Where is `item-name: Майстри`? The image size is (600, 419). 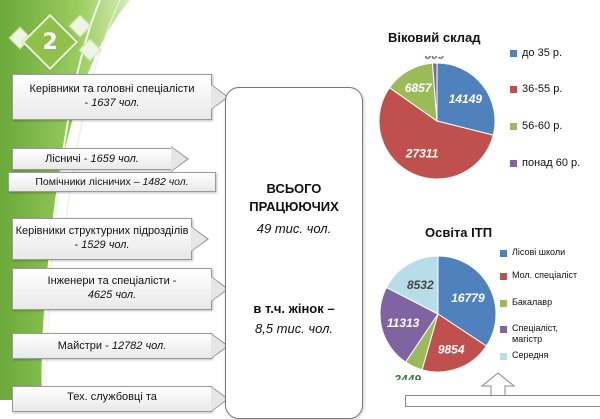 item-name: Майстри is located at coordinates (80, 346).